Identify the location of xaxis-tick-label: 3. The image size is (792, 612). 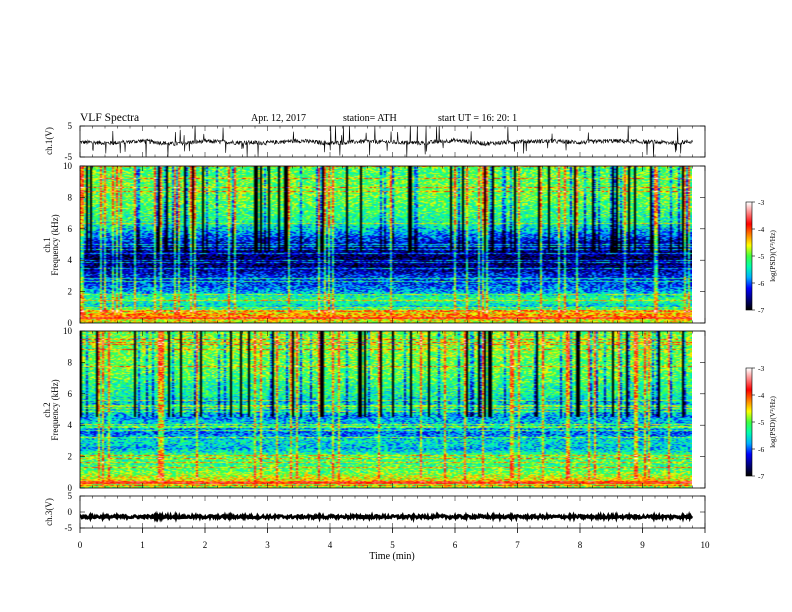
(267, 545).